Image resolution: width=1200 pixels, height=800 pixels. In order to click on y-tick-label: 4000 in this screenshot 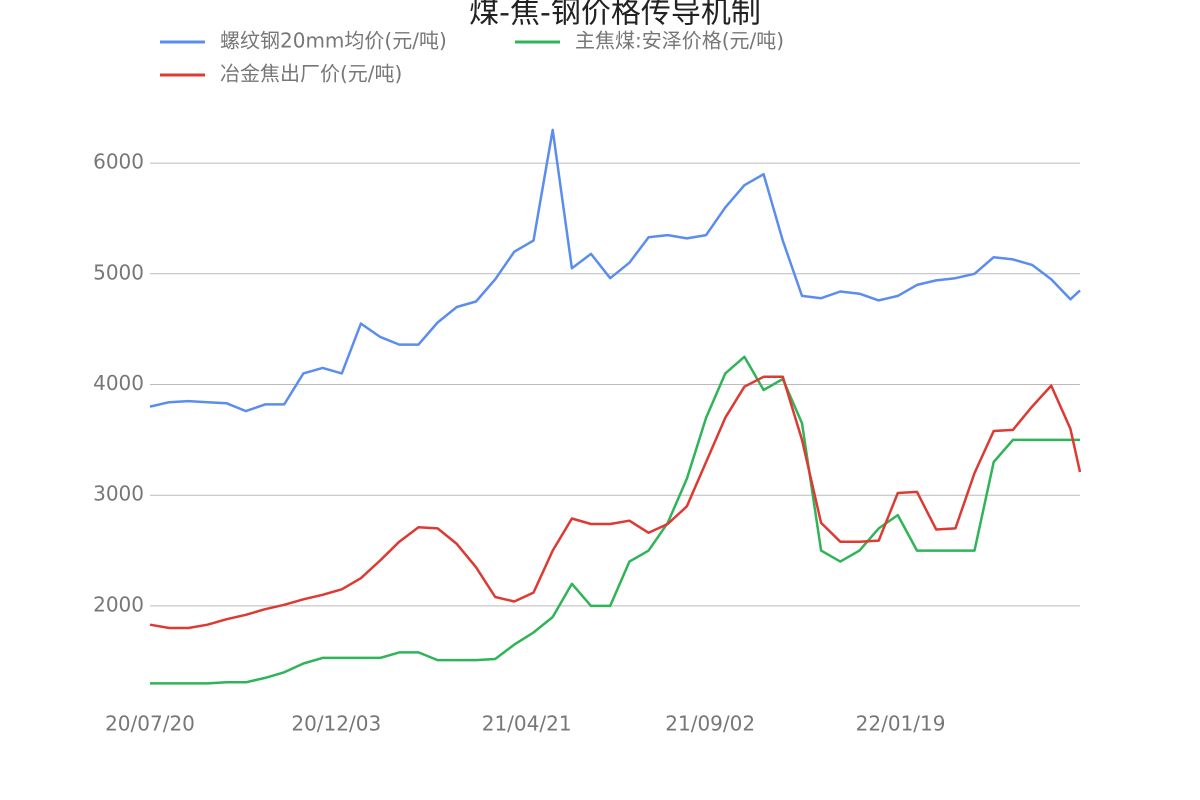, I will do `click(118, 383)`.